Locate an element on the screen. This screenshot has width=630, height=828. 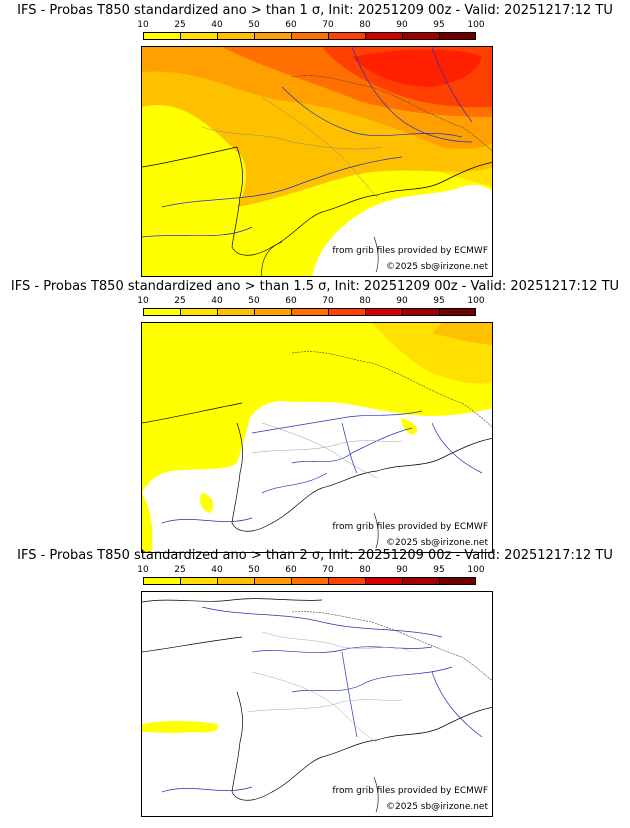
low-probability-area is located at coordinates (402, 230).